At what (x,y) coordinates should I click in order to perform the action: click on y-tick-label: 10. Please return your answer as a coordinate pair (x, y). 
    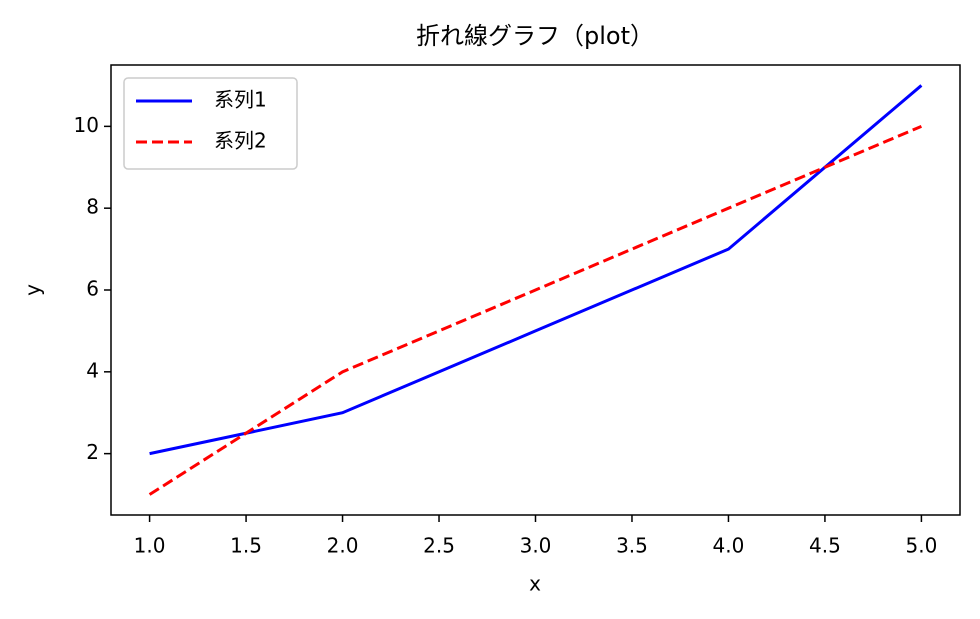
    Looking at the image, I should click on (86, 125).